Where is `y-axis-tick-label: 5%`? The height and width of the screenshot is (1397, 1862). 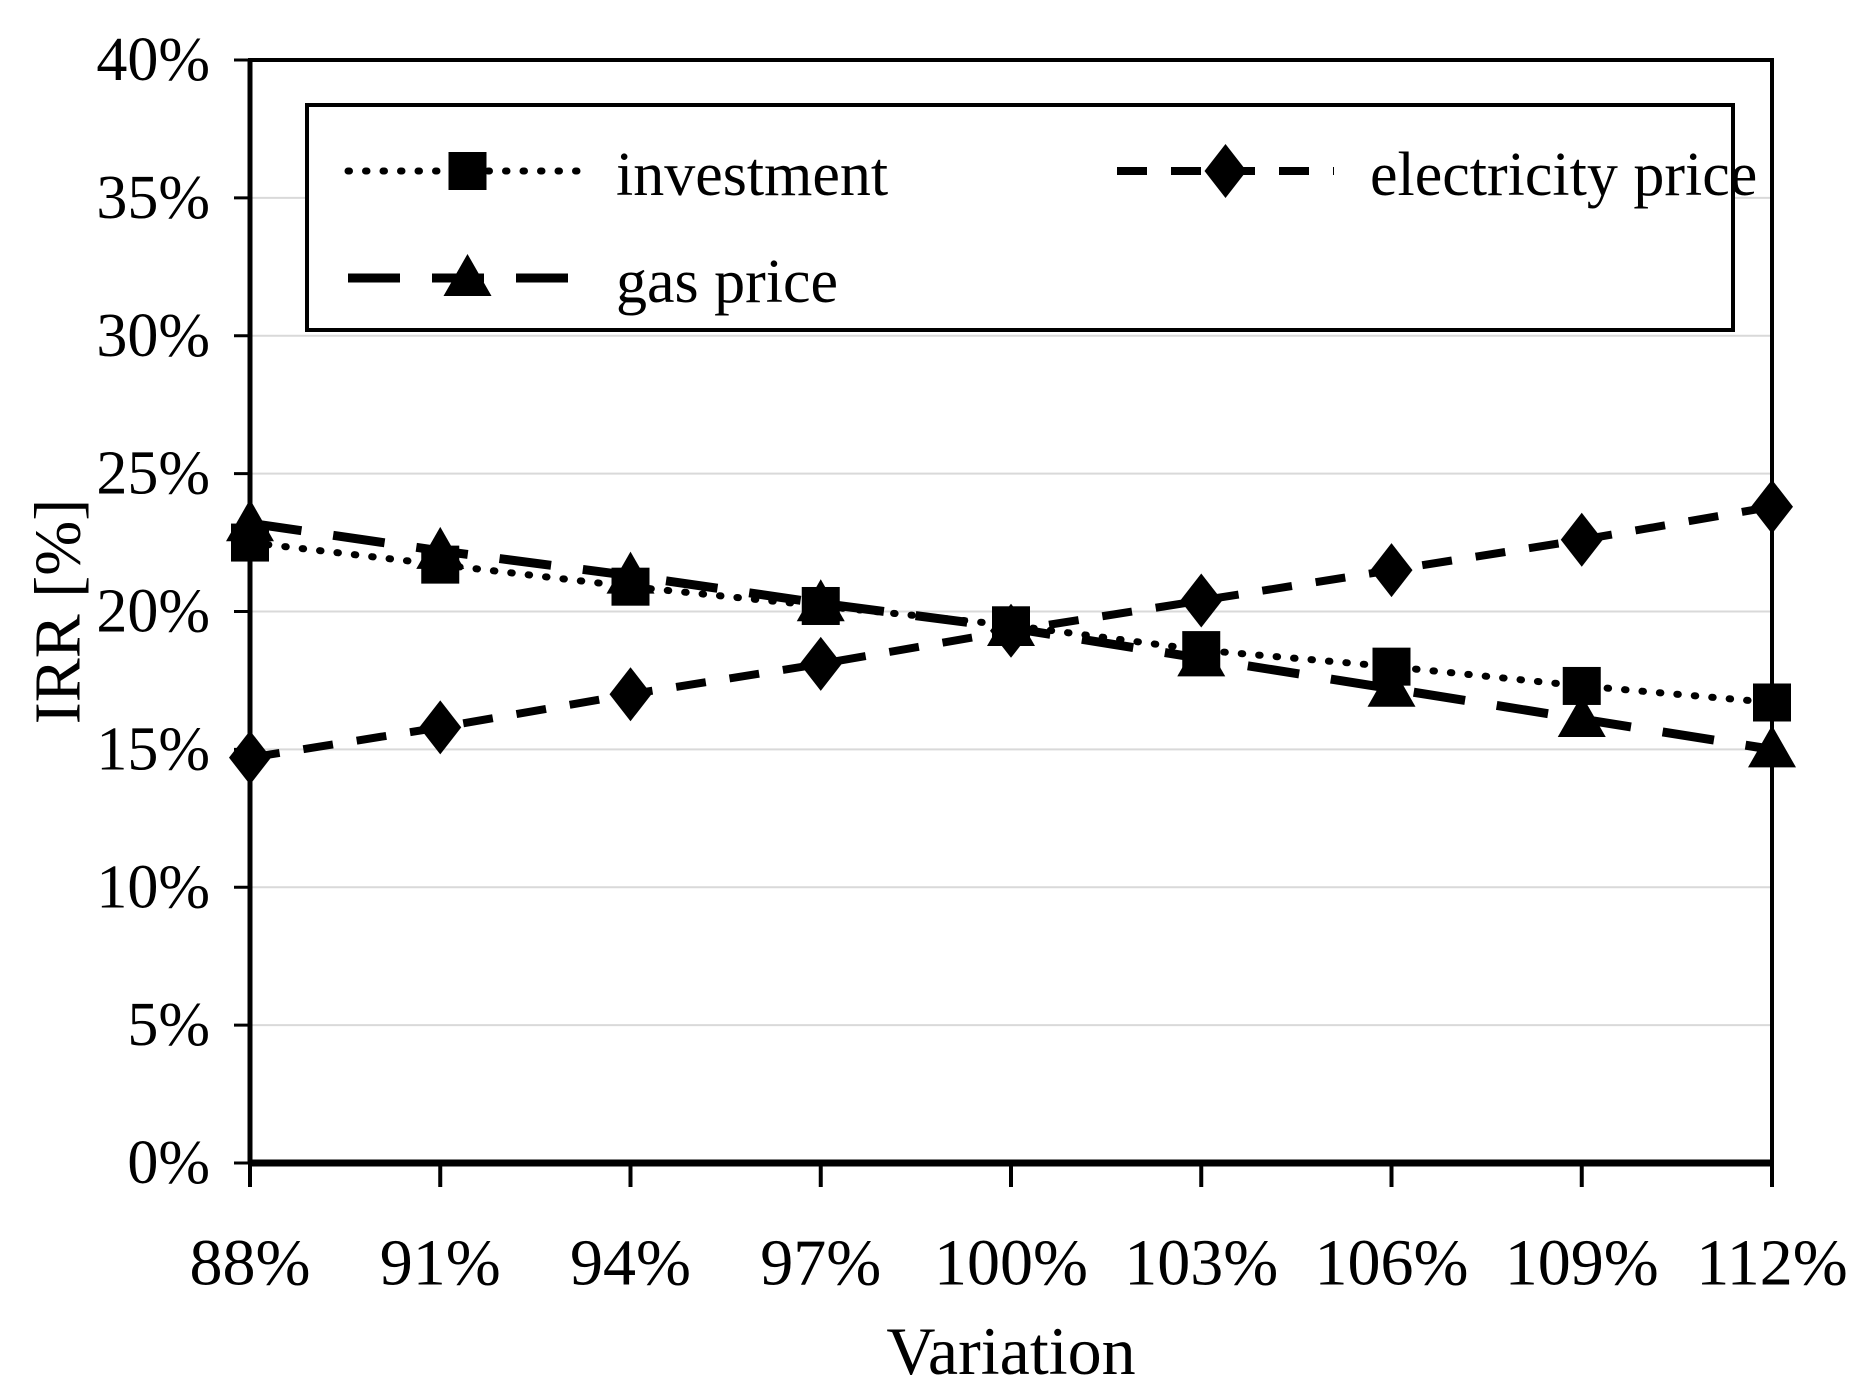
y-axis-tick-label: 5% is located at coordinates (168, 1025).